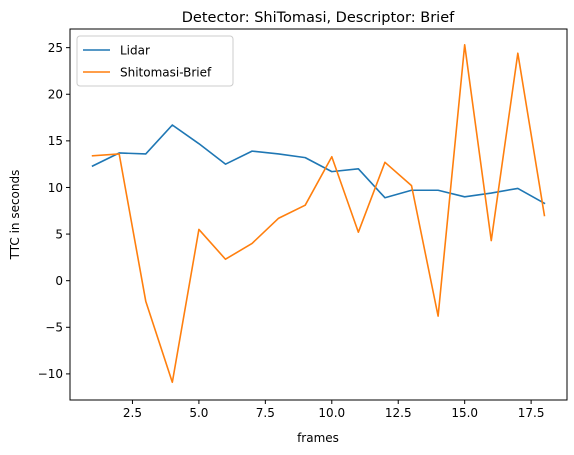 This screenshot has width=574, height=455. What do you see at coordinates (166, 72) in the screenshot?
I see `legend-label-1: Shitomasi-Brief` at bounding box center [166, 72].